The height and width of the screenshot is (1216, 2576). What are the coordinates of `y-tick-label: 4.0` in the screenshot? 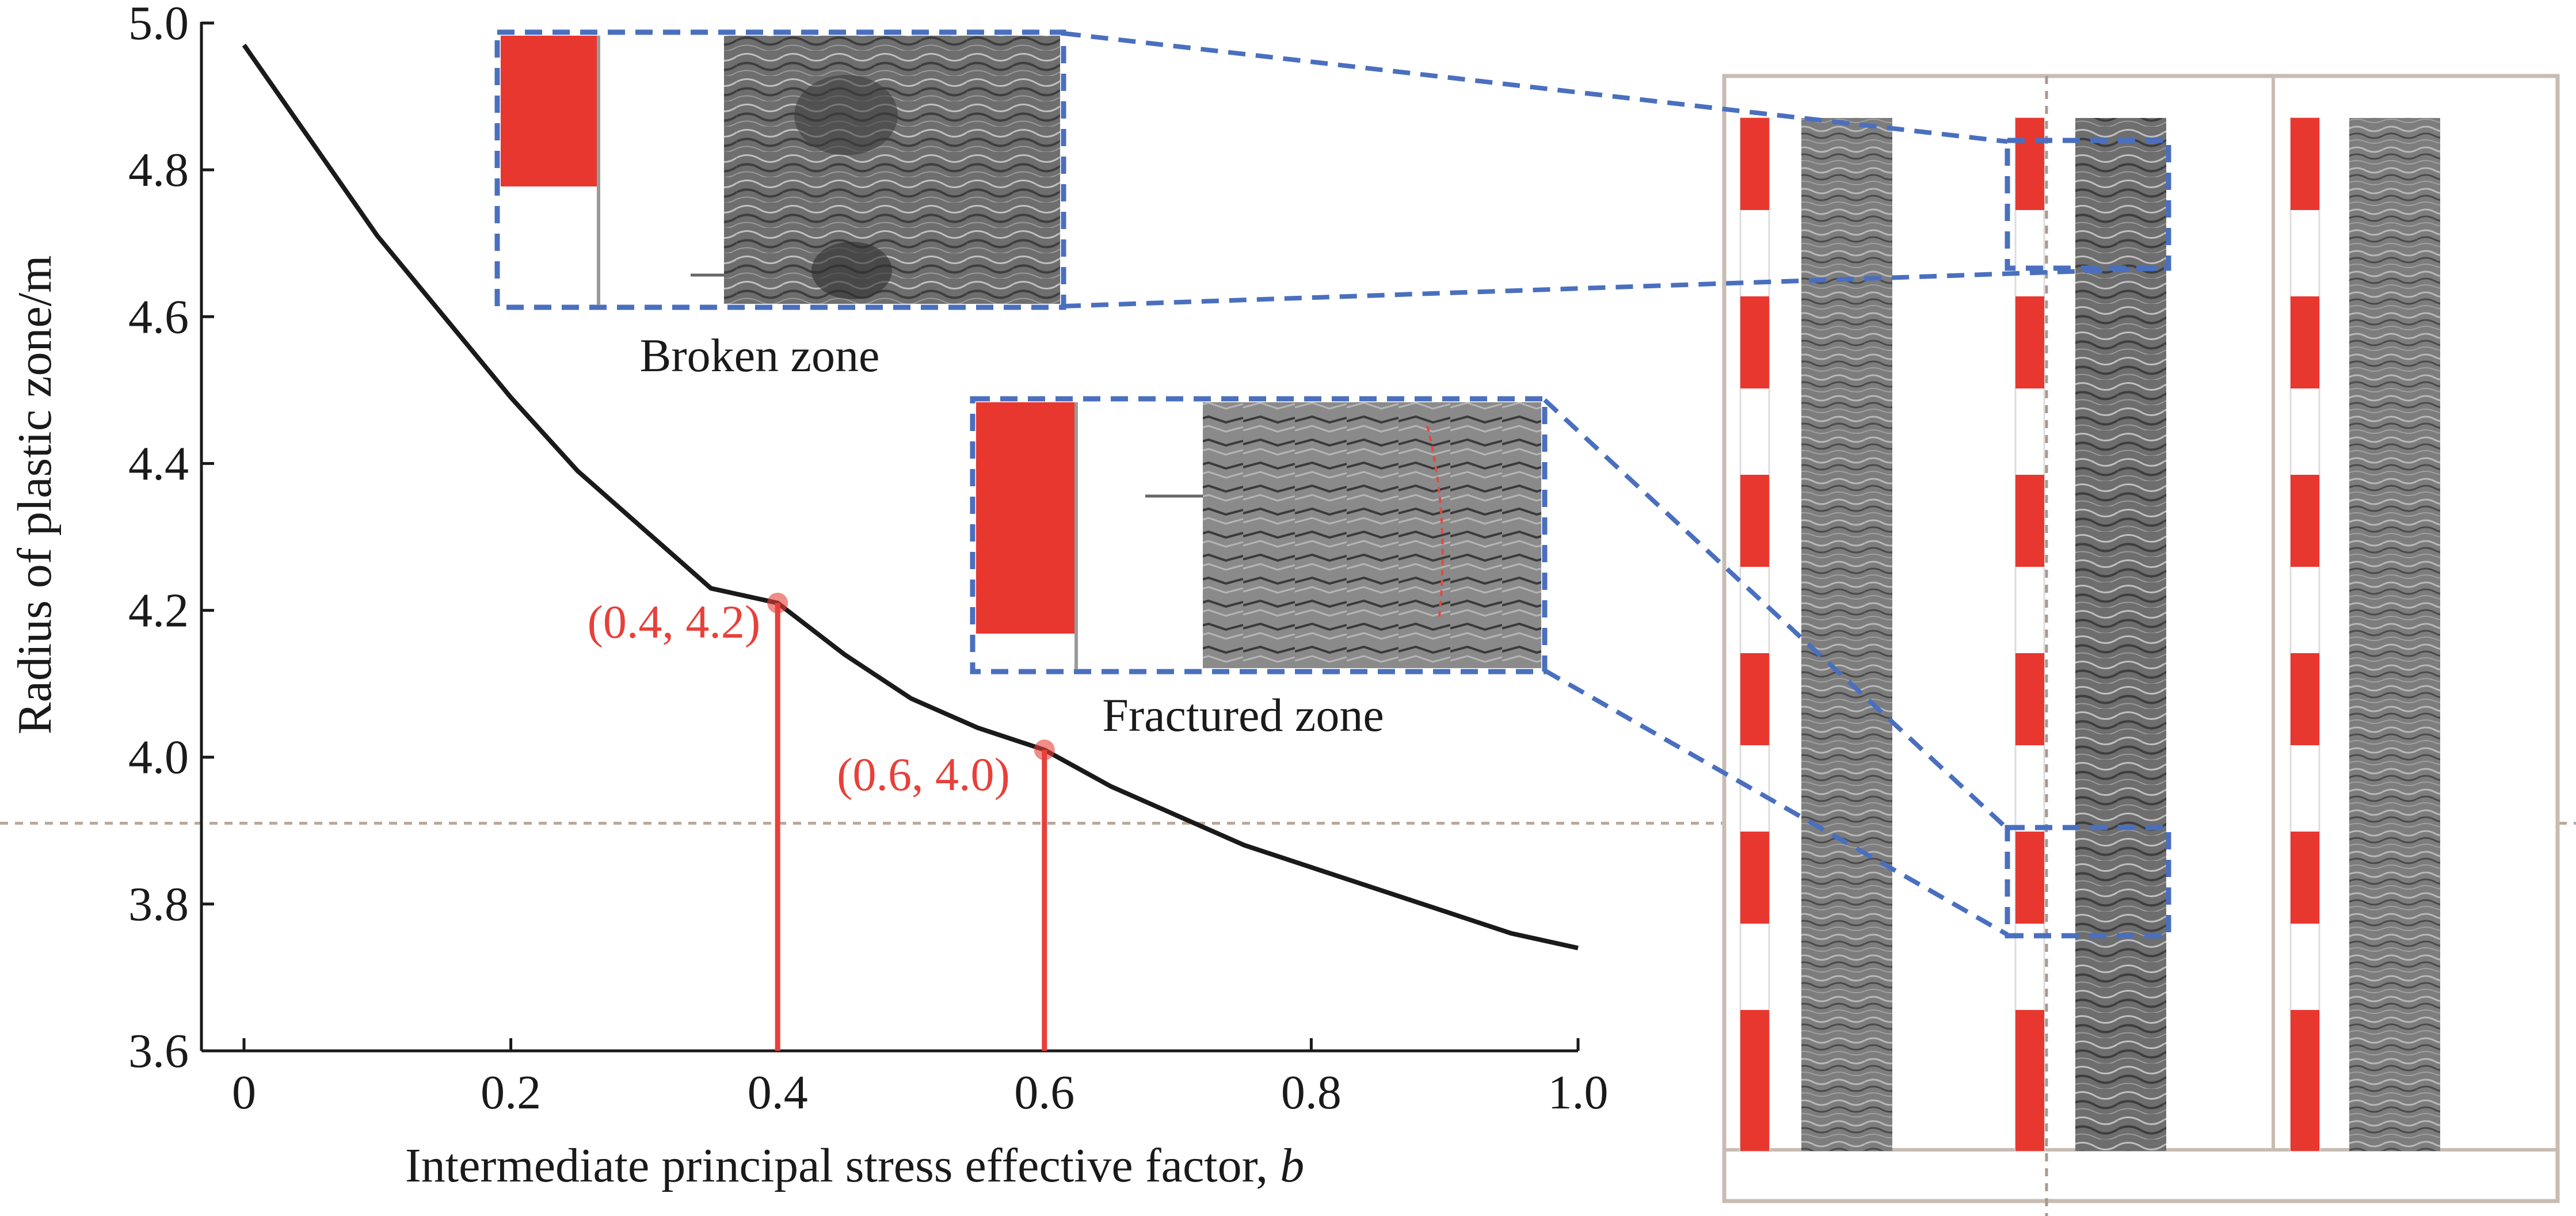 It's located at (159, 758).